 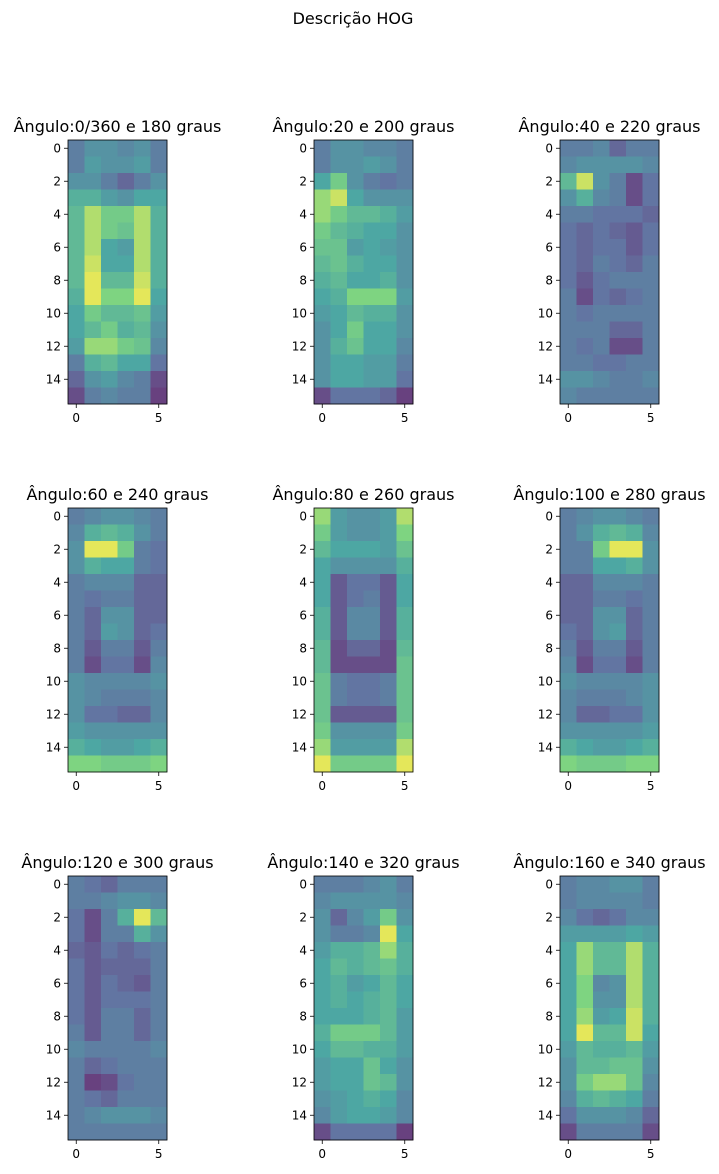 What do you see at coordinates (609, 271) in the screenshot?
I see `heatmap-panel-3: Ângulo:40 e 220 graus 0 2 4 6 8 10 12 14 0 5` at bounding box center [609, 271].